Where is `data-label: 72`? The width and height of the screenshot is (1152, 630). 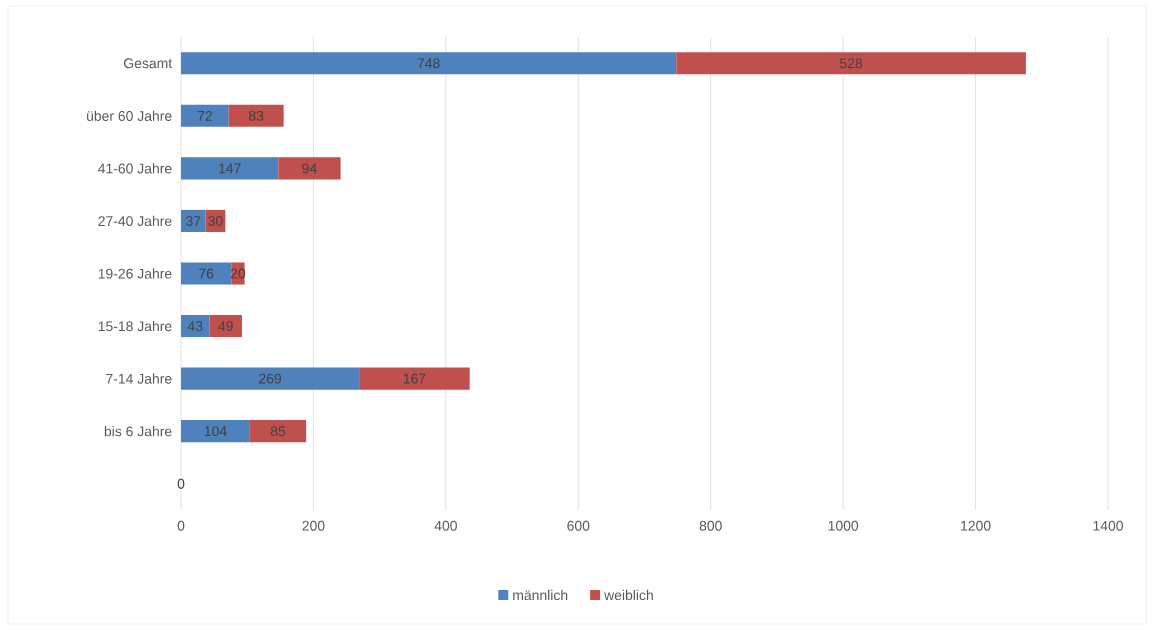
data-label: 72 is located at coordinates (204, 115).